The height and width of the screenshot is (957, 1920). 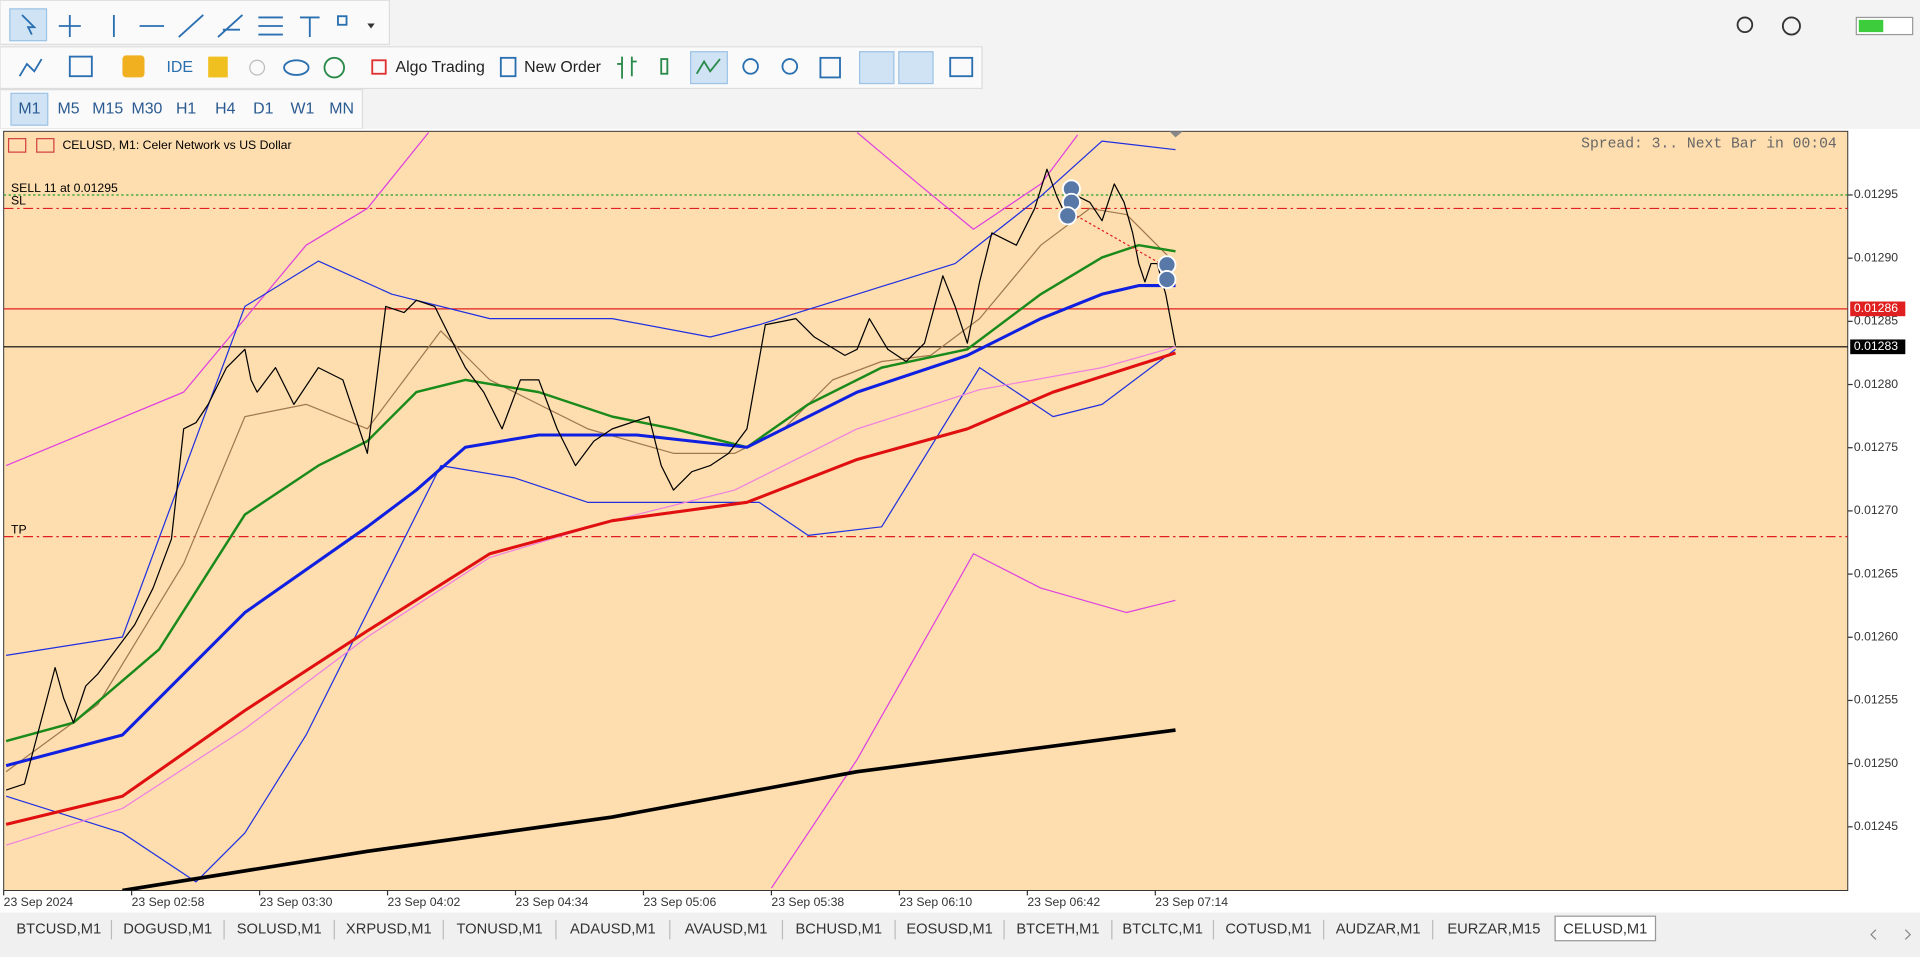 I want to click on vps-icon, so click(x=334, y=67).